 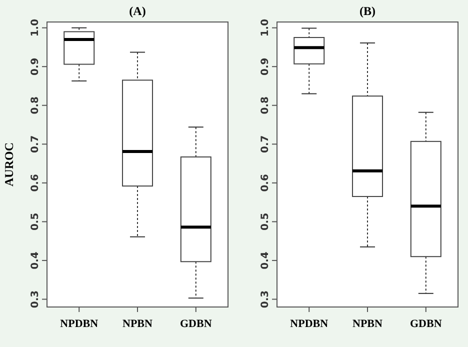 What do you see at coordinates (137, 11) in the screenshot?
I see `chart-title: (A)` at bounding box center [137, 11].